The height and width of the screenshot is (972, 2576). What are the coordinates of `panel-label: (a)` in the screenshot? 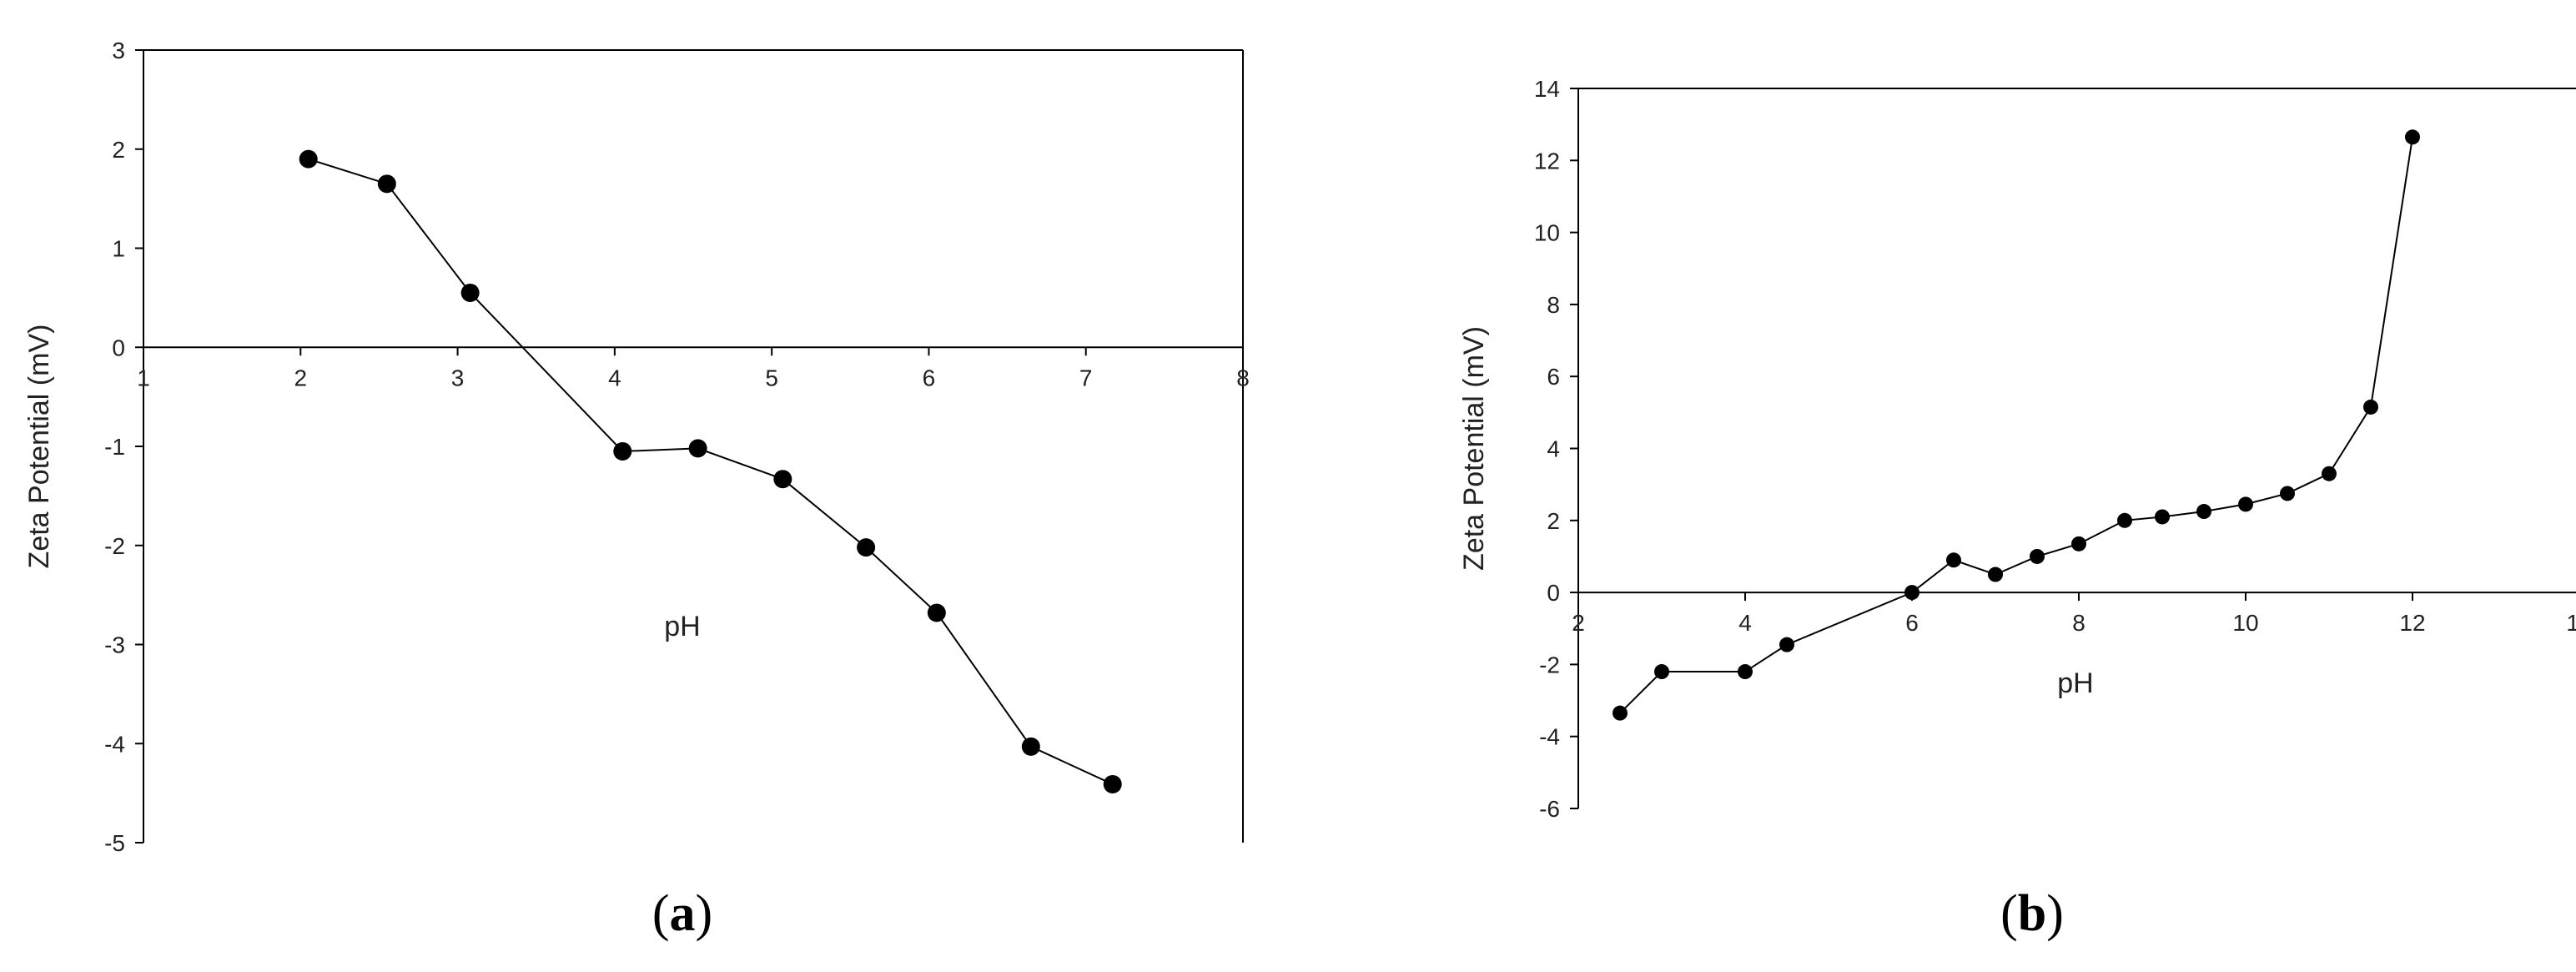 It's located at (682, 913).